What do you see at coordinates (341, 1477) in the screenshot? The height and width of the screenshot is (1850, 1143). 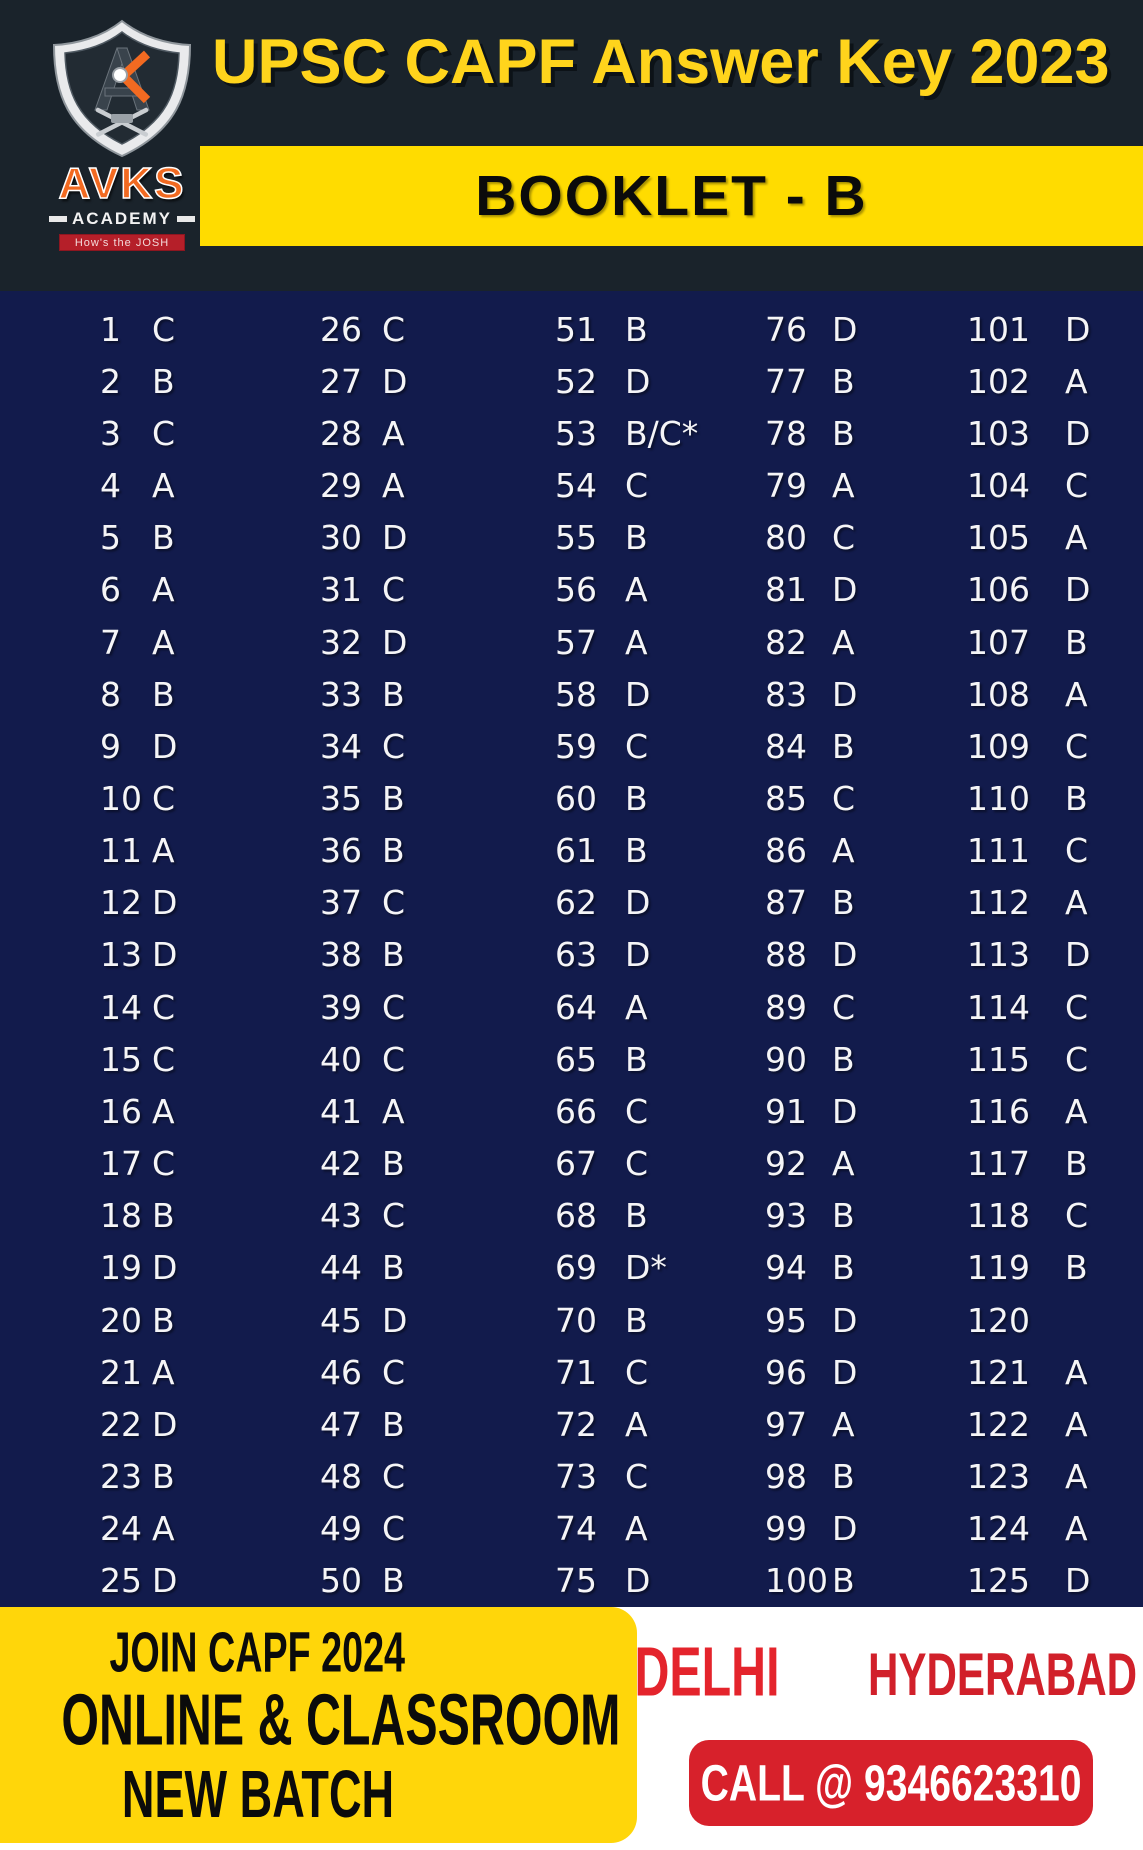 I see `question-number: 48` at bounding box center [341, 1477].